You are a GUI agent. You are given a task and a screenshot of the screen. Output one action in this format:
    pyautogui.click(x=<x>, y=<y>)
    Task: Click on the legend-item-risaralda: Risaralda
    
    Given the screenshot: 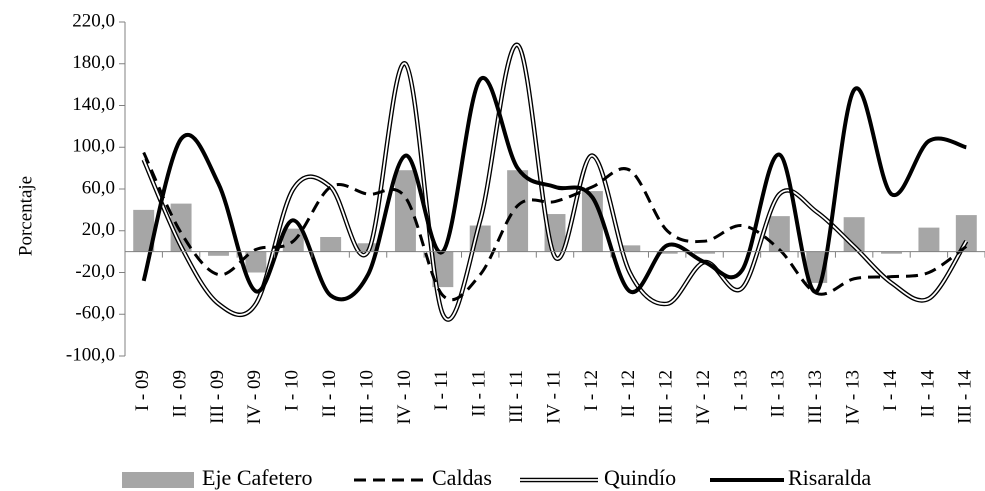 What is the action you would take?
    pyautogui.click(x=790, y=477)
    